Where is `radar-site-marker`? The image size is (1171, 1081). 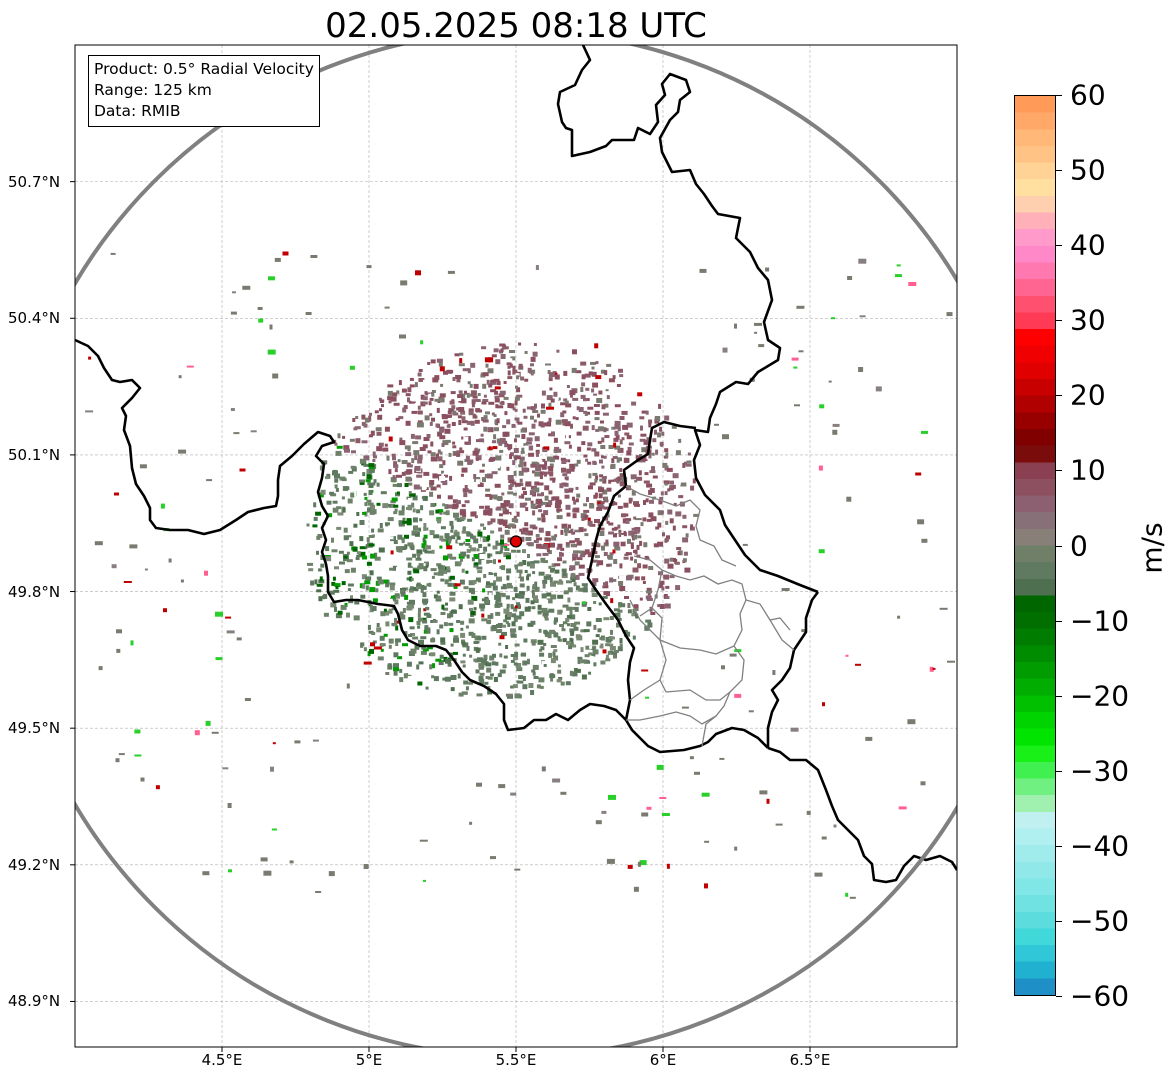 radar-site-marker is located at coordinates (516, 541).